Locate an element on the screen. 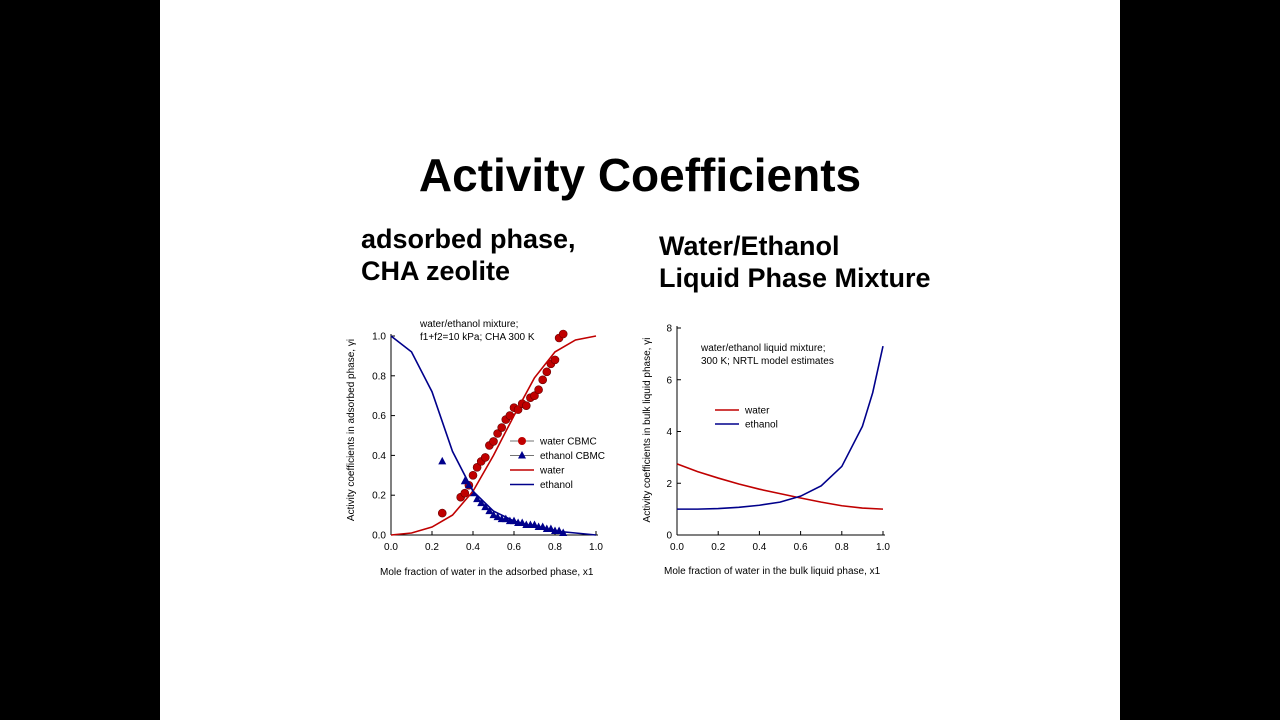 The height and width of the screenshot is (720, 1280). y-tick-label: 0.6 is located at coordinates (379, 416).